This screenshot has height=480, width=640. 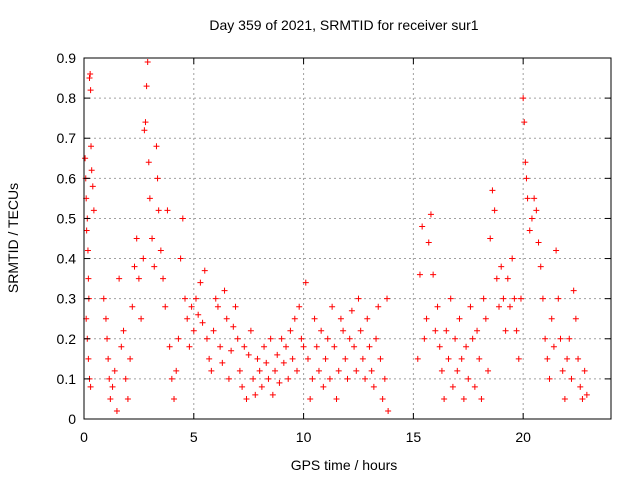 What do you see at coordinates (67, 379) in the screenshot?
I see `y-tick-label: 0.1` at bounding box center [67, 379].